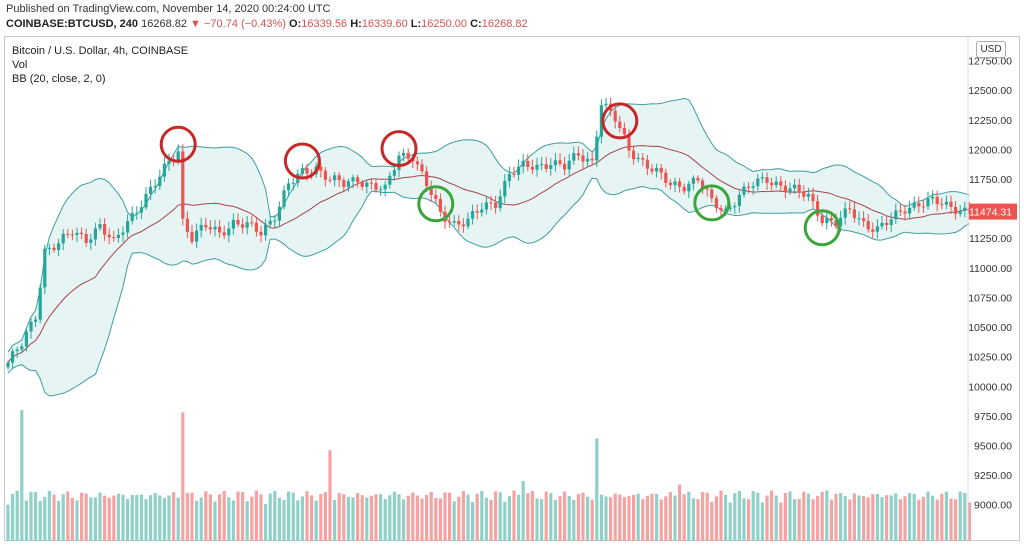  I want to click on y-tick-label: 10000.00, so click(990, 387).